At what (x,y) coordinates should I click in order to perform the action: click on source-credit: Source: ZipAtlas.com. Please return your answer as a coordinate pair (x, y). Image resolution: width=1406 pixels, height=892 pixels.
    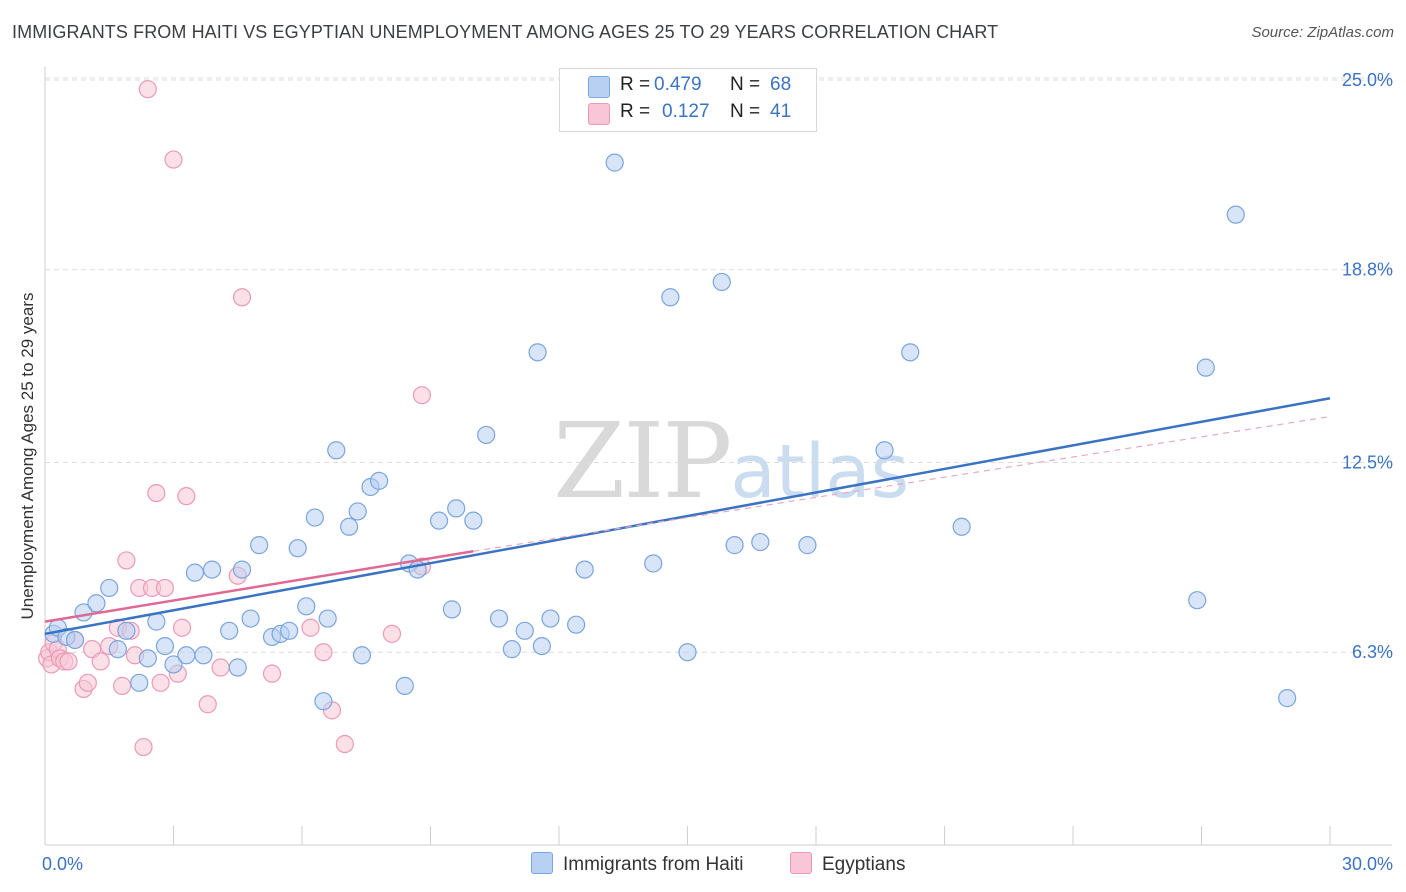
    Looking at the image, I should click on (1322, 32).